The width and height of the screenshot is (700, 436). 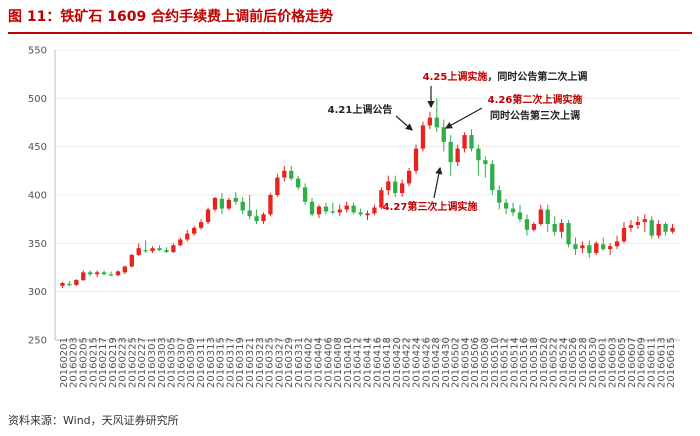 I want to click on annotation-0426-line2: 同时公告第三次上调, so click(x=535, y=115).